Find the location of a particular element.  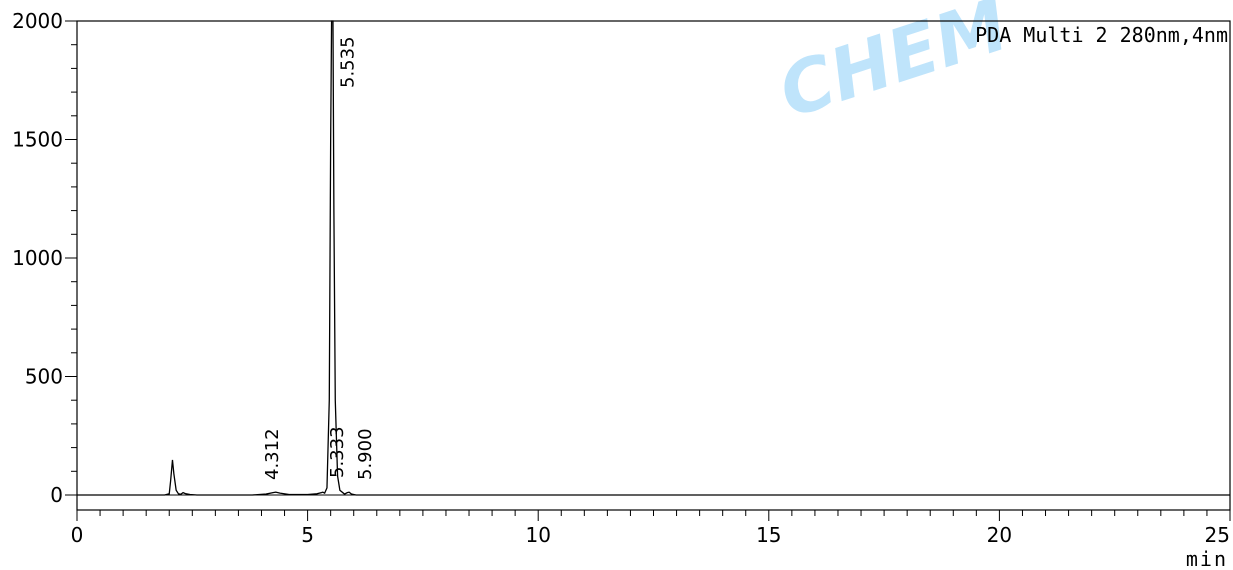

peak-label: 5.535 is located at coordinates (347, 62).